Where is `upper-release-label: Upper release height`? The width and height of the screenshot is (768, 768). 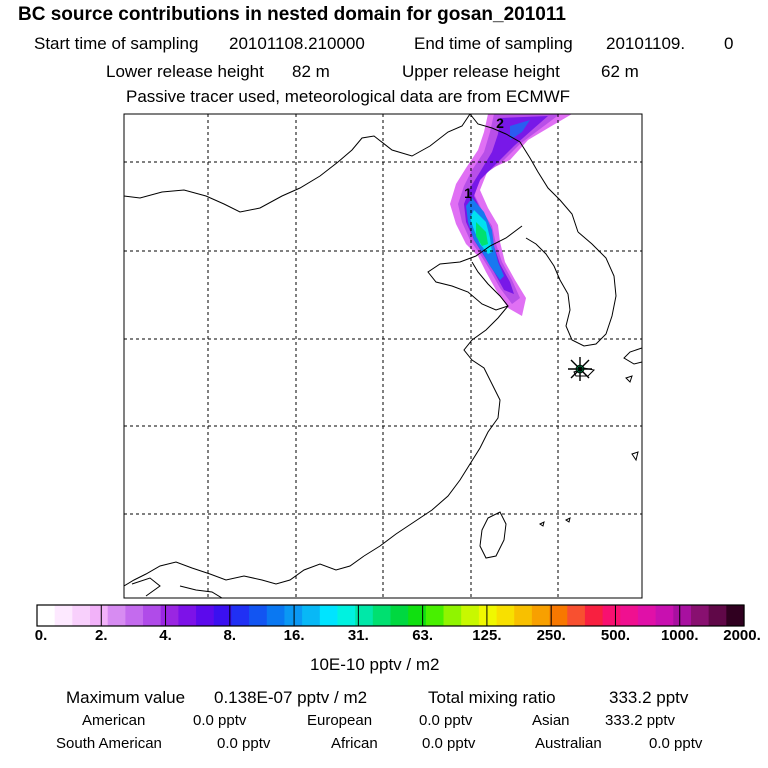 upper-release-label: Upper release height is located at coordinates (481, 71).